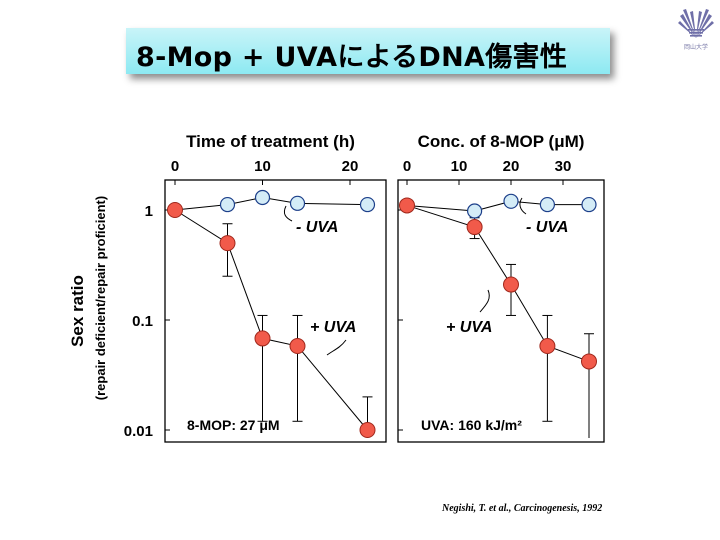 The width and height of the screenshot is (720, 540). Describe the element at coordinates (522, 508) in the screenshot. I see `citation: Negishi, T. et al., Carcinogenesis, 1992` at that location.